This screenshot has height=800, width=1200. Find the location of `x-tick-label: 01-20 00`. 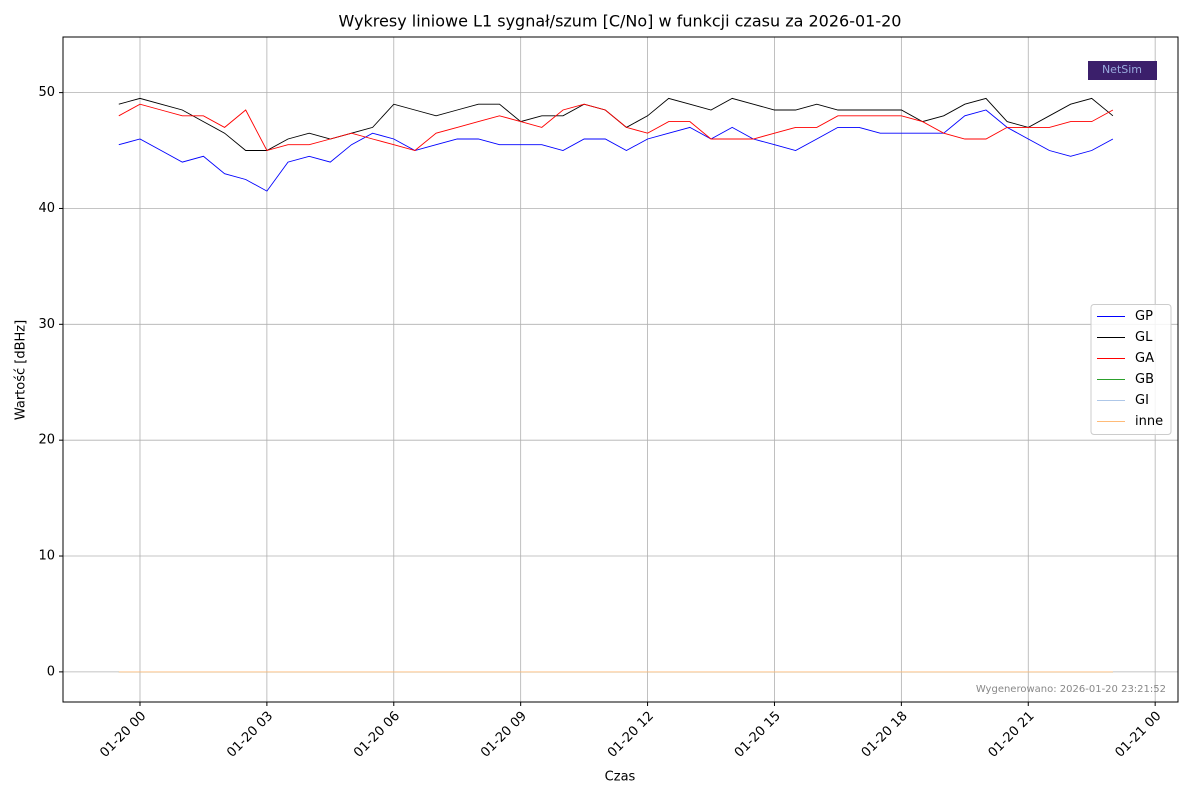

x-tick-label: 01-20 00 is located at coordinates (123, 735).